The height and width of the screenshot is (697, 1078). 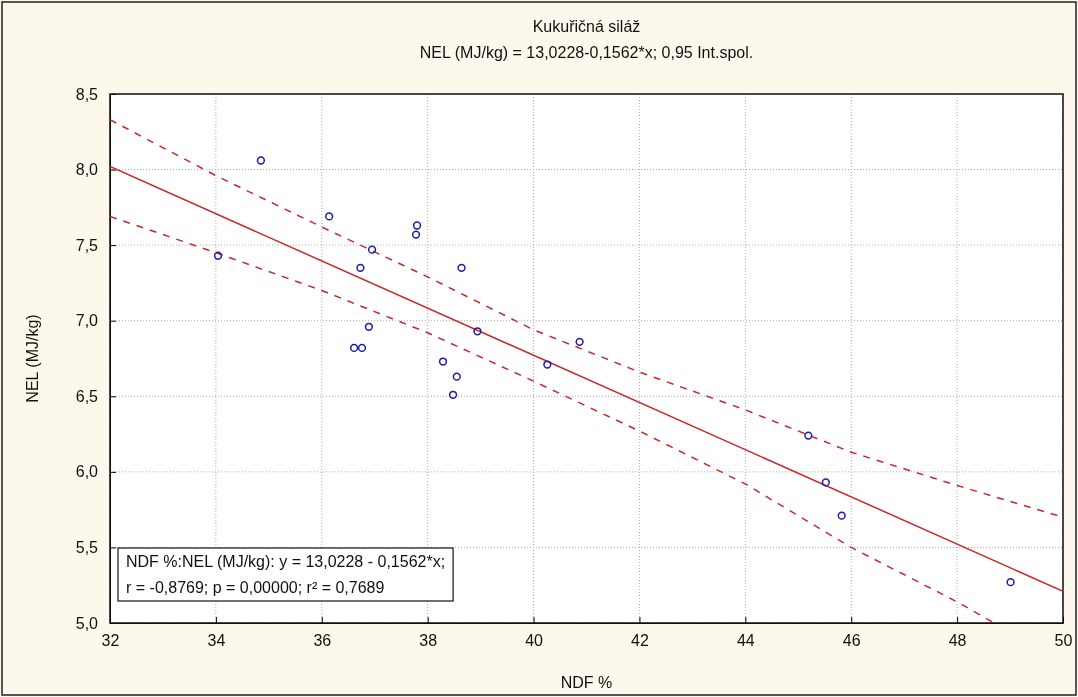 I want to click on chart-title: Kukuřičná siláž, so click(x=586, y=26).